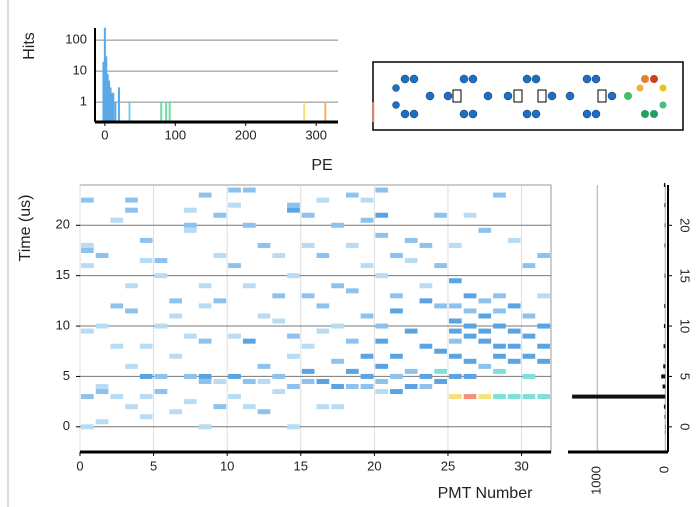  What do you see at coordinates (198, 100) in the screenshot?
I see `pe-histogram: 1 10 100 0 100 200 300 PE Hits` at bounding box center [198, 100].